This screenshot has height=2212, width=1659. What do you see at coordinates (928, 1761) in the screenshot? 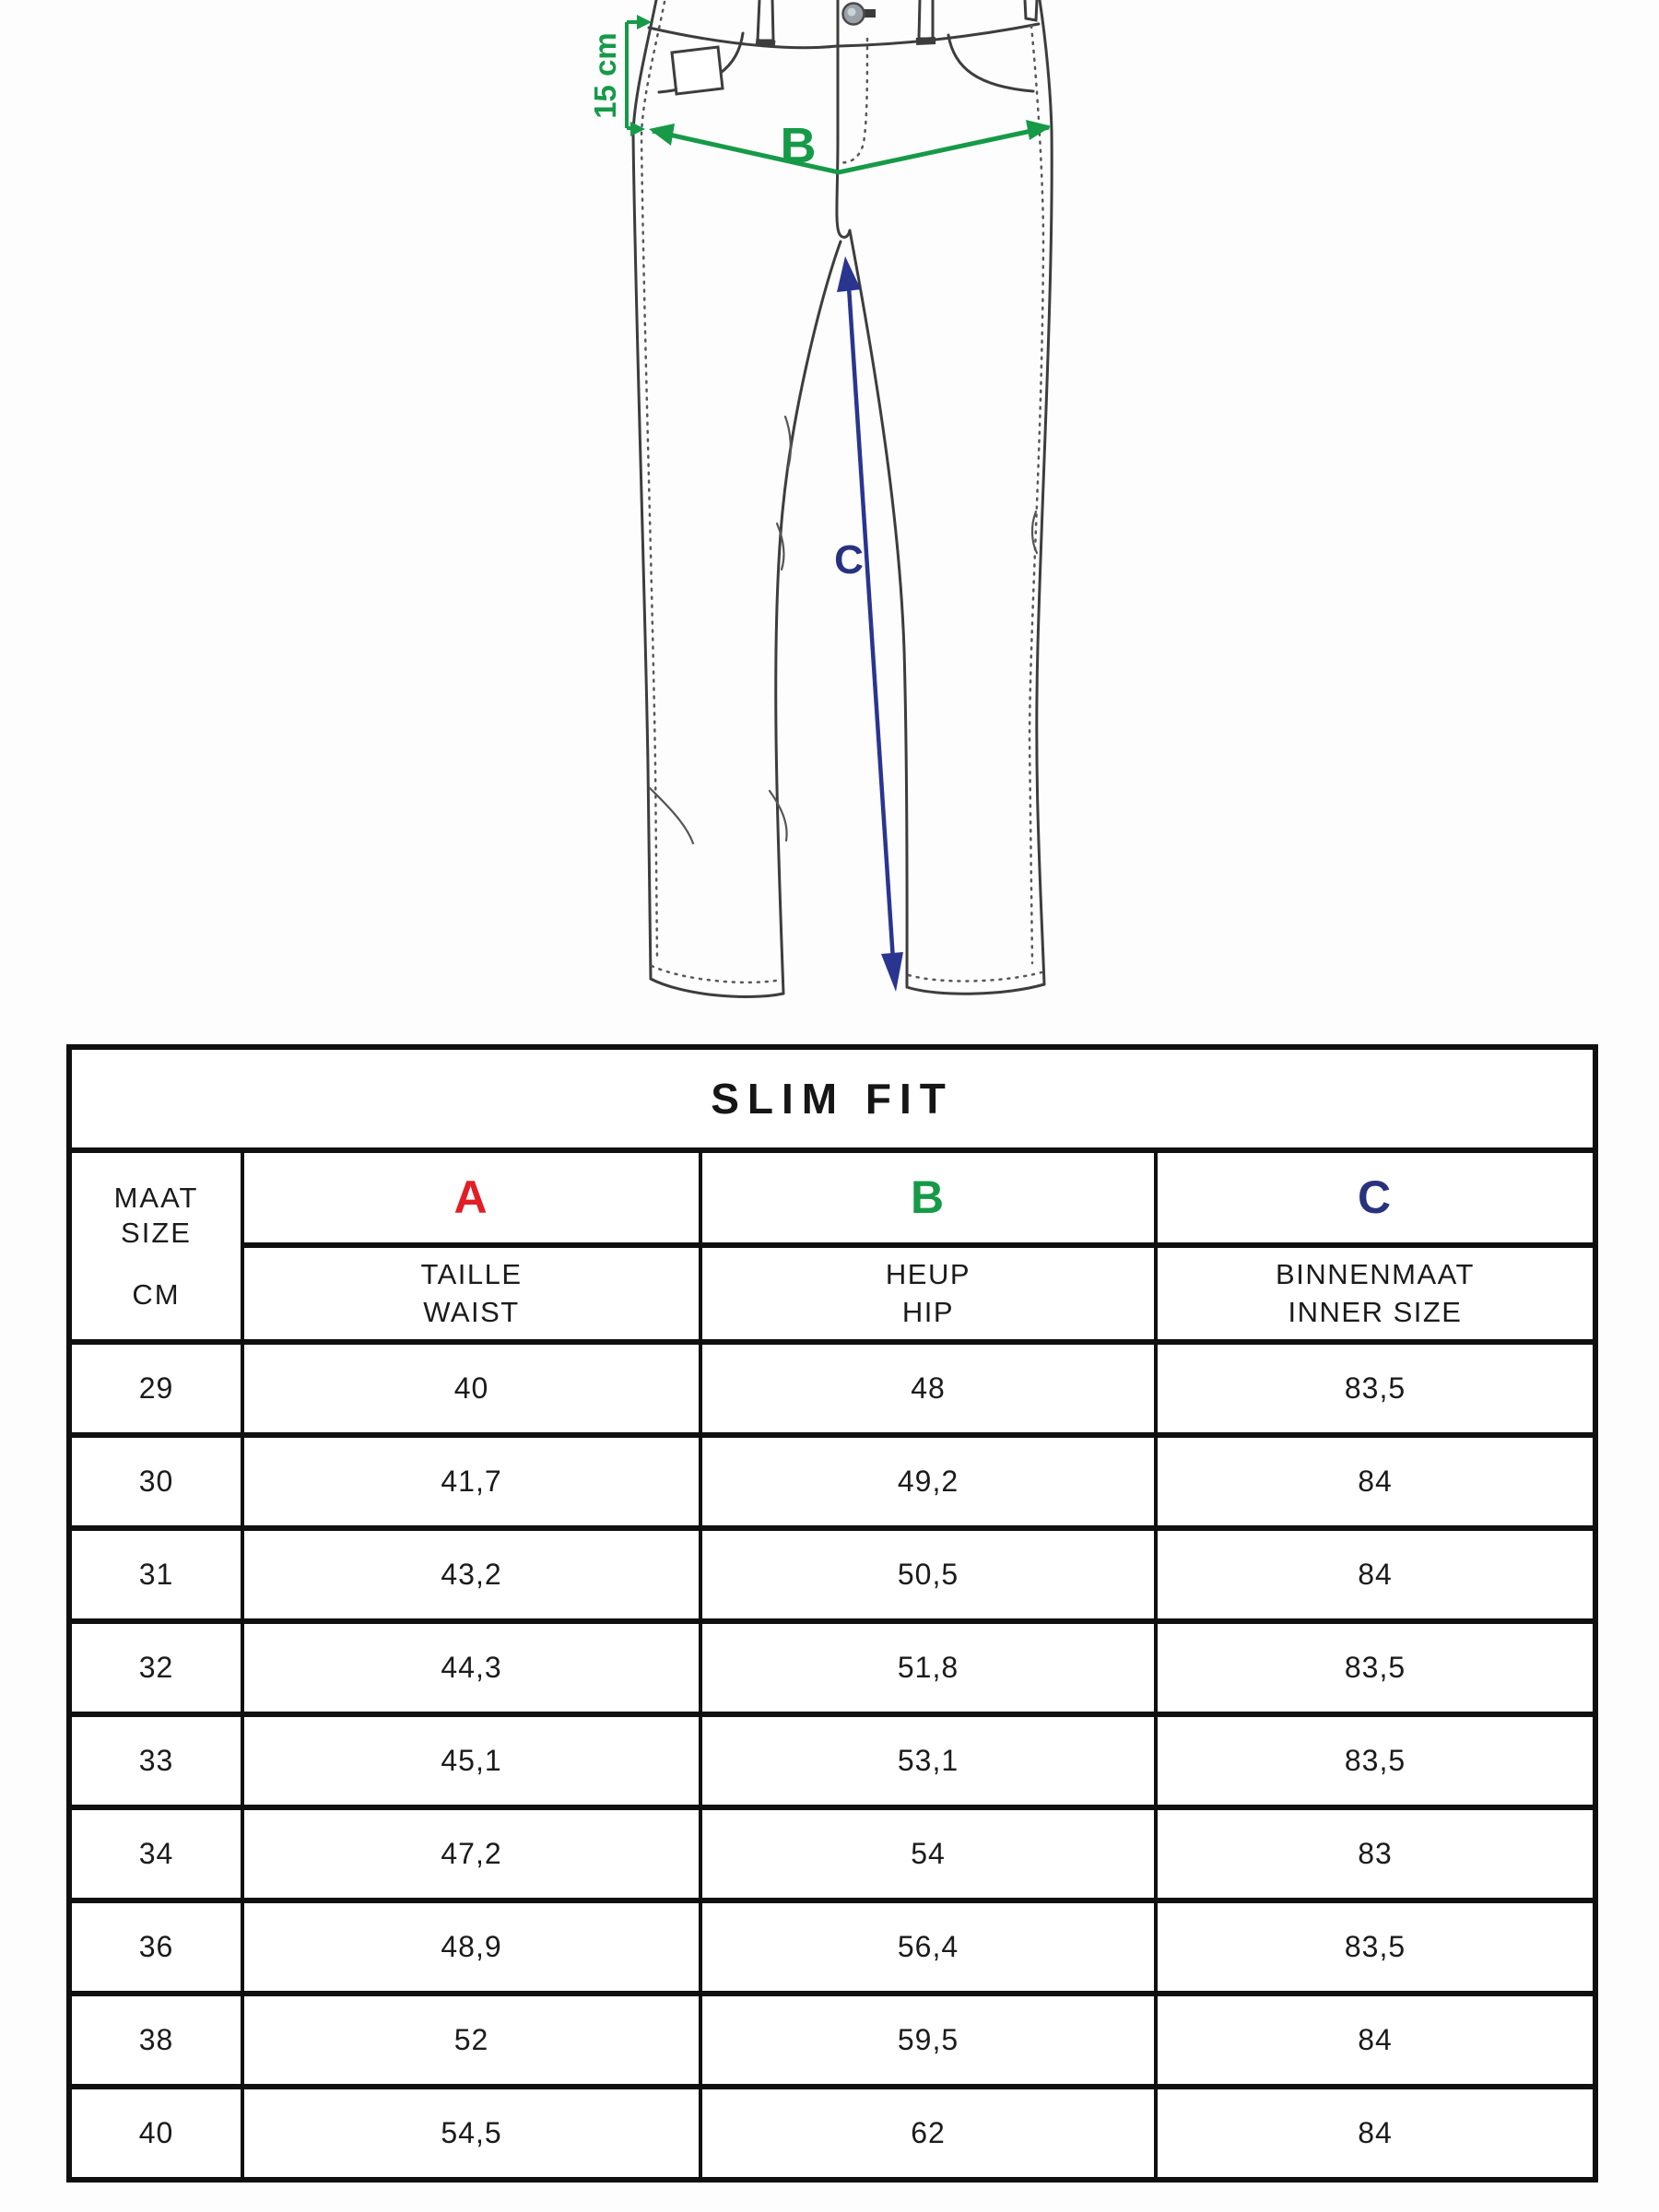
I see `cell-b: 53,1` at bounding box center [928, 1761].